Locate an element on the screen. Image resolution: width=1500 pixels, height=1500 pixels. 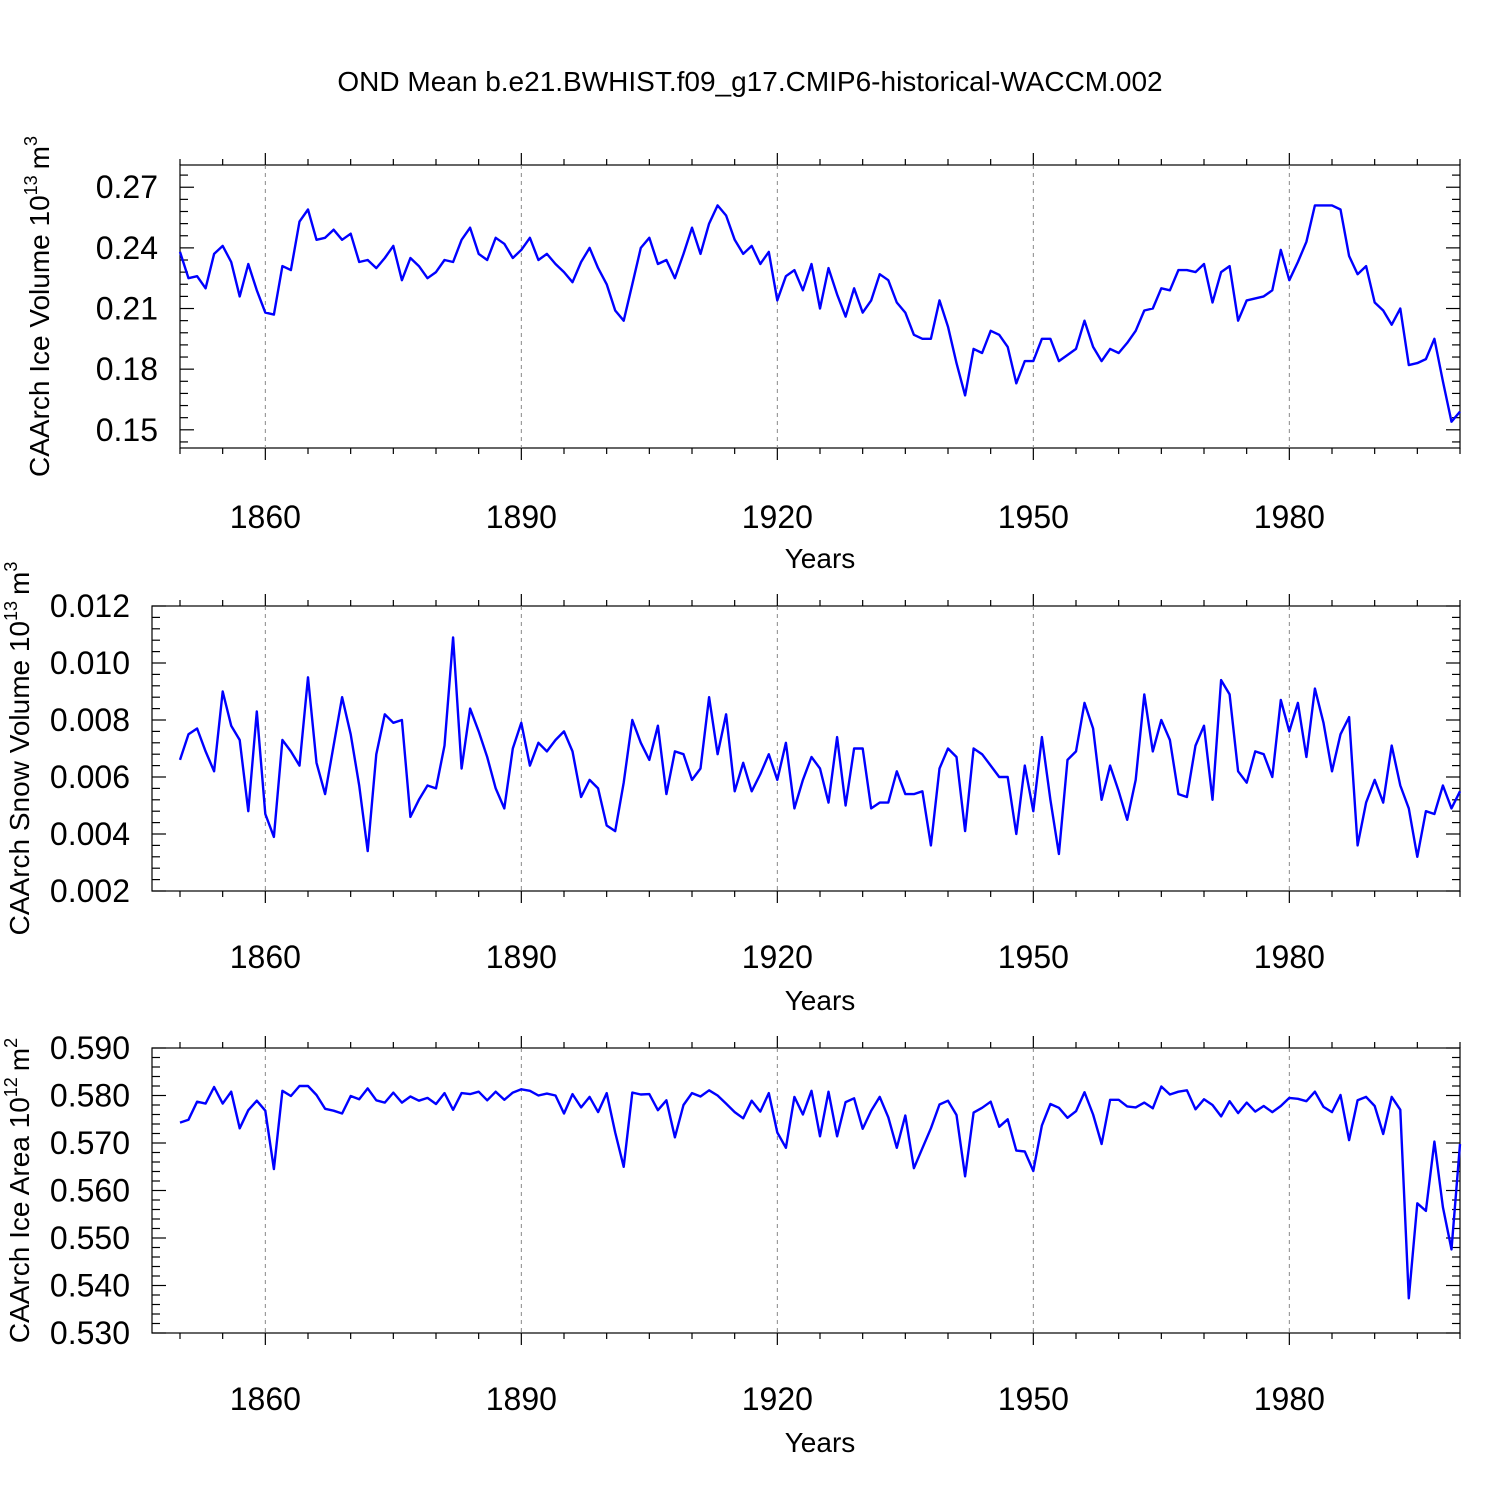
y-tick-label: 0.24 is located at coordinates (127, 248).